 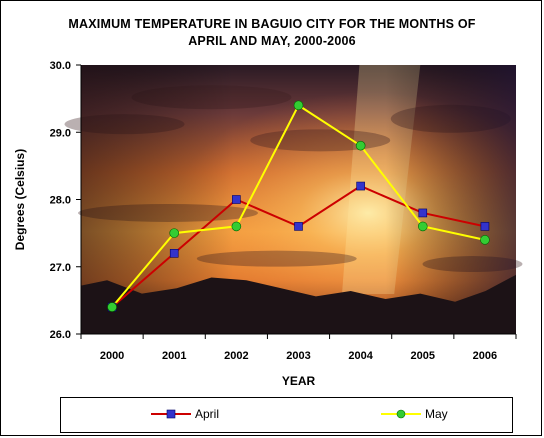 I want to click on point-may-2001, so click(x=174, y=233).